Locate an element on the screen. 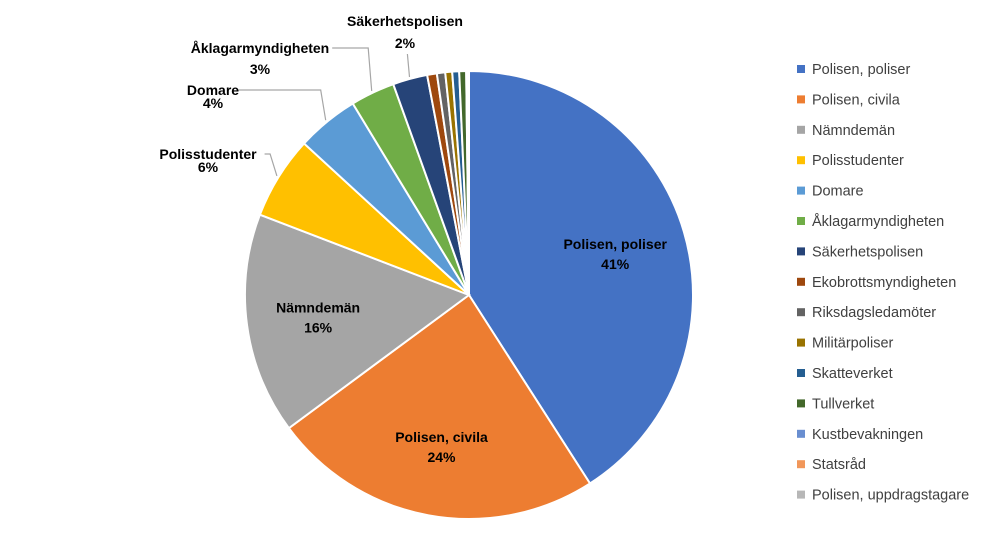 Image resolution: width=1000 pixels, height=559 pixels. legend-item-label: Ekobrottsmyndigheten is located at coordinates (884, 283).